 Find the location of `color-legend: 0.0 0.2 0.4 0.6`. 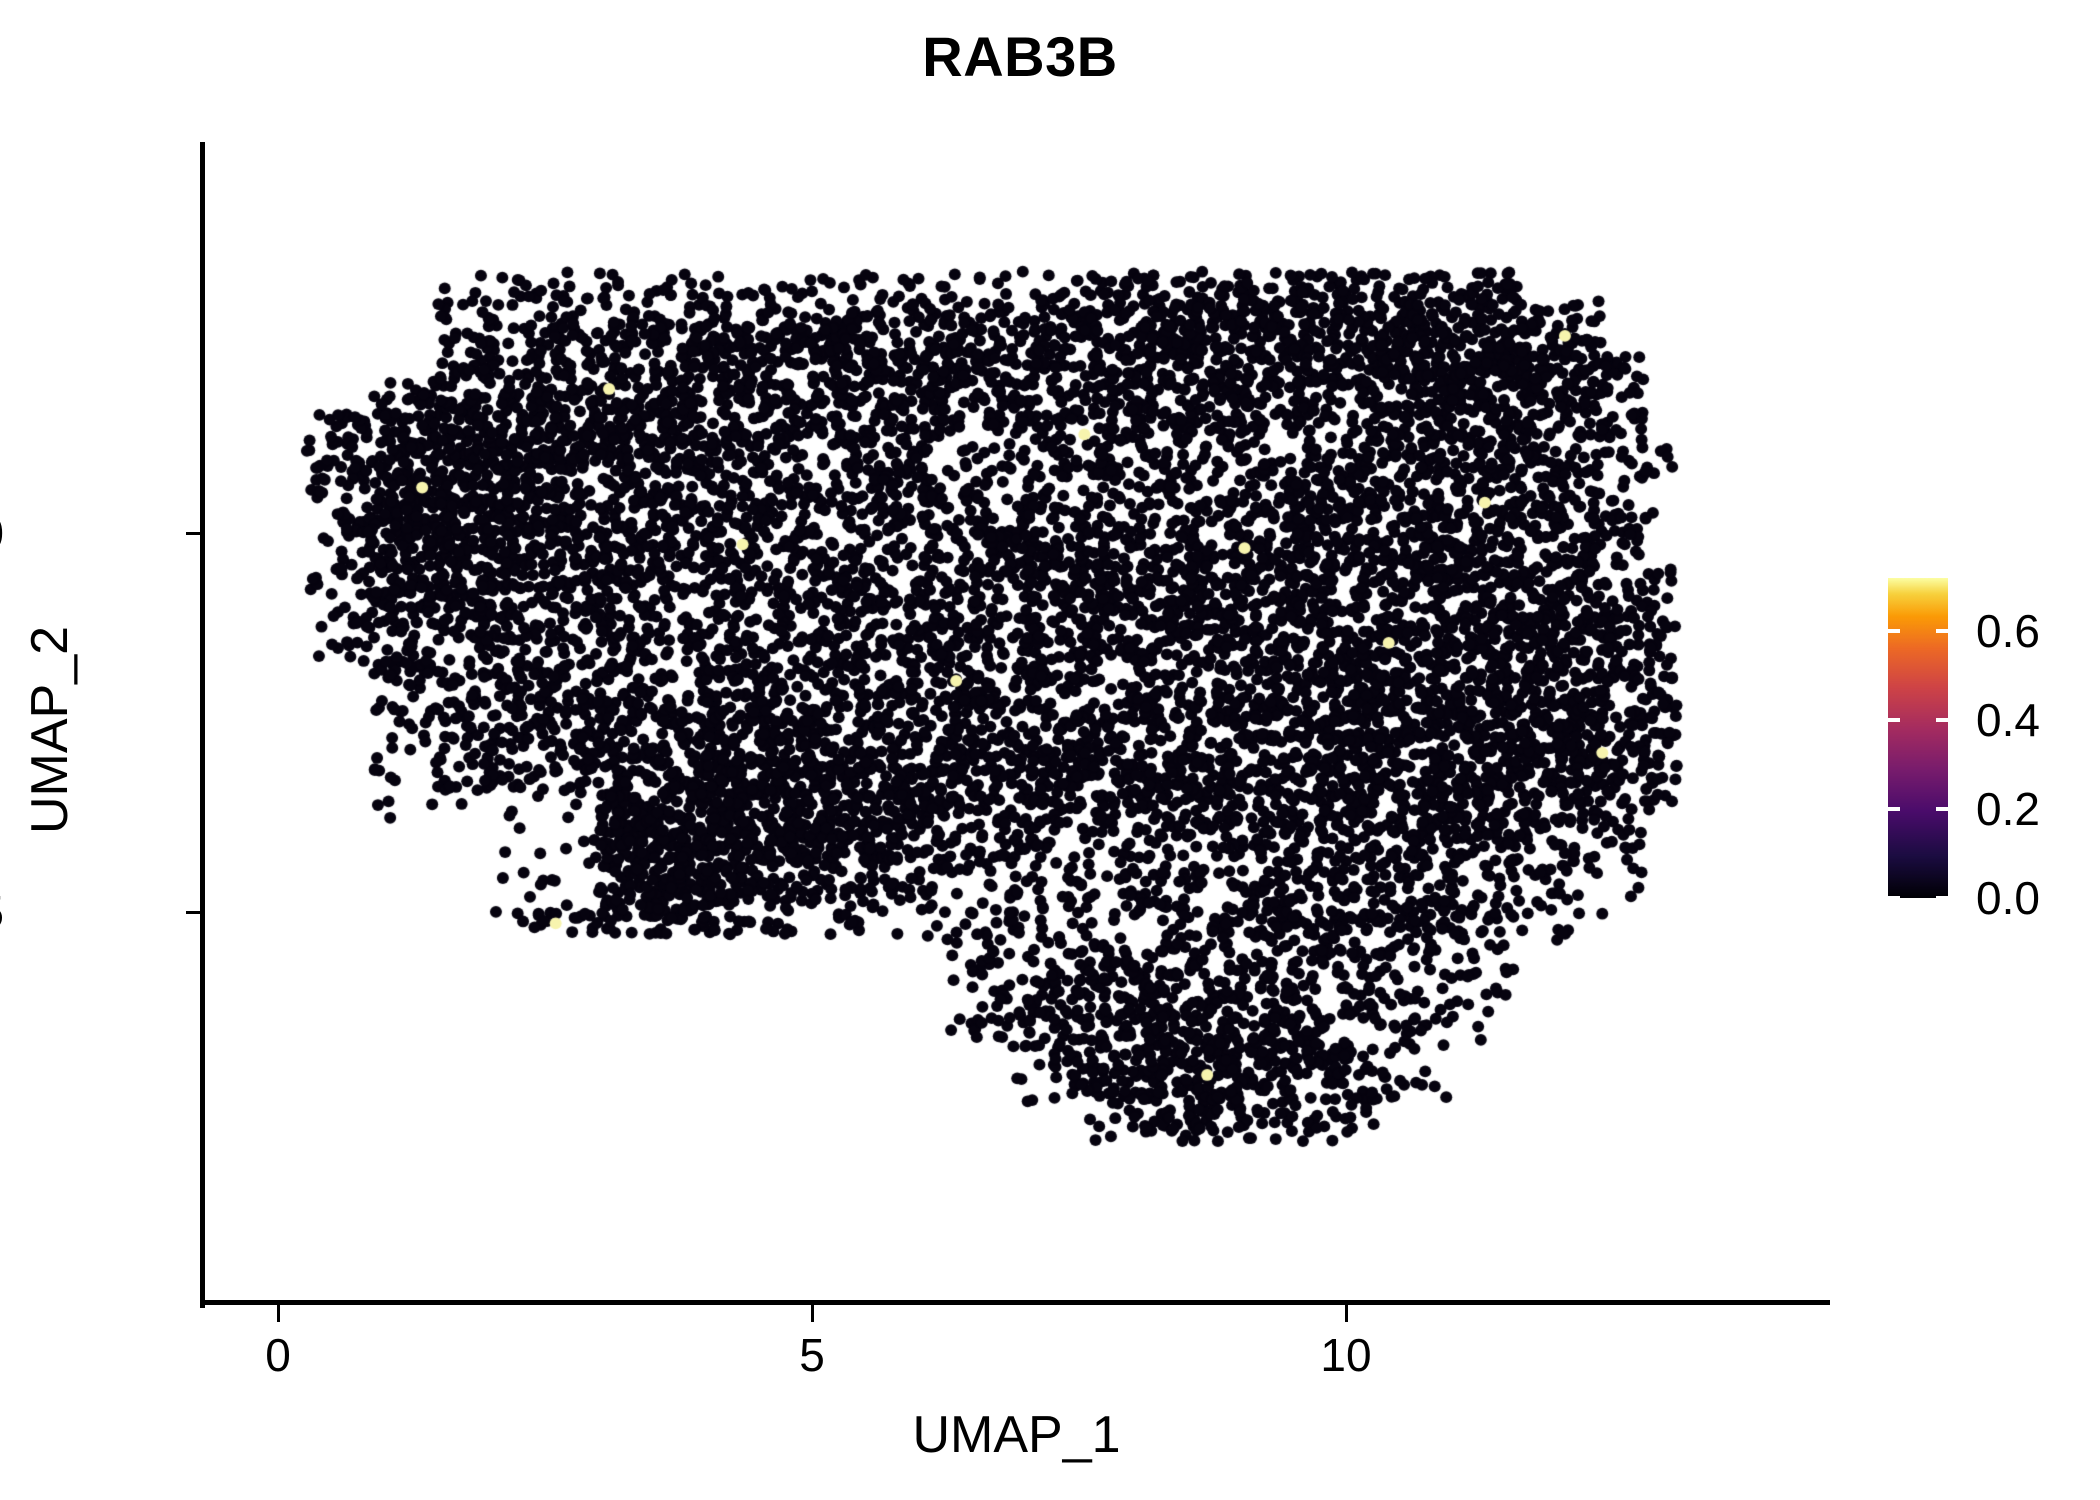

color-legend: 0.0 0.2 0.4 0.6 is located at coordinates (1988, 751).